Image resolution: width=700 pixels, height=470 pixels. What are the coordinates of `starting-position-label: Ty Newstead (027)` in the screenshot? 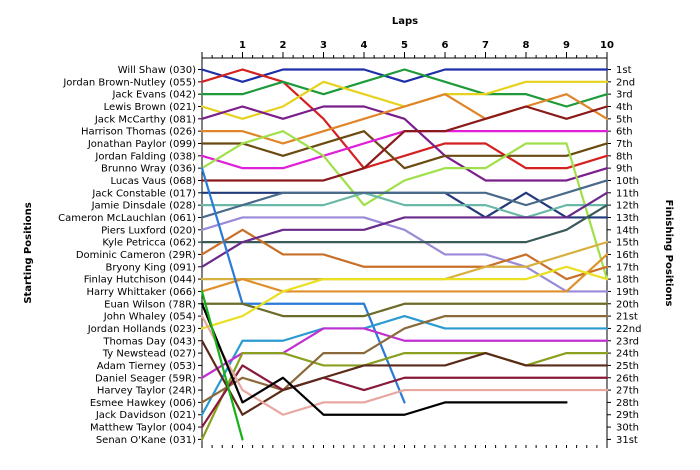 It's located at (149, 354).